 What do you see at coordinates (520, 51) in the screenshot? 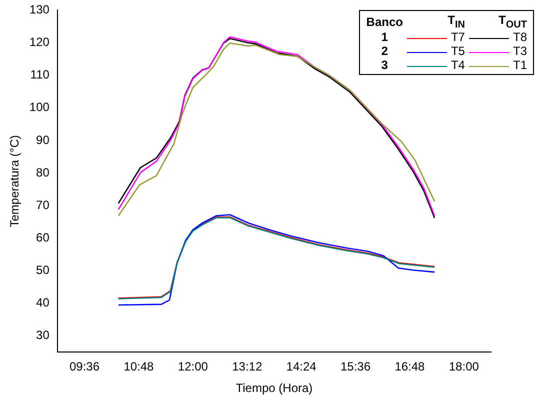
I see `legend-label: T3` at bounding box center [520, 51].